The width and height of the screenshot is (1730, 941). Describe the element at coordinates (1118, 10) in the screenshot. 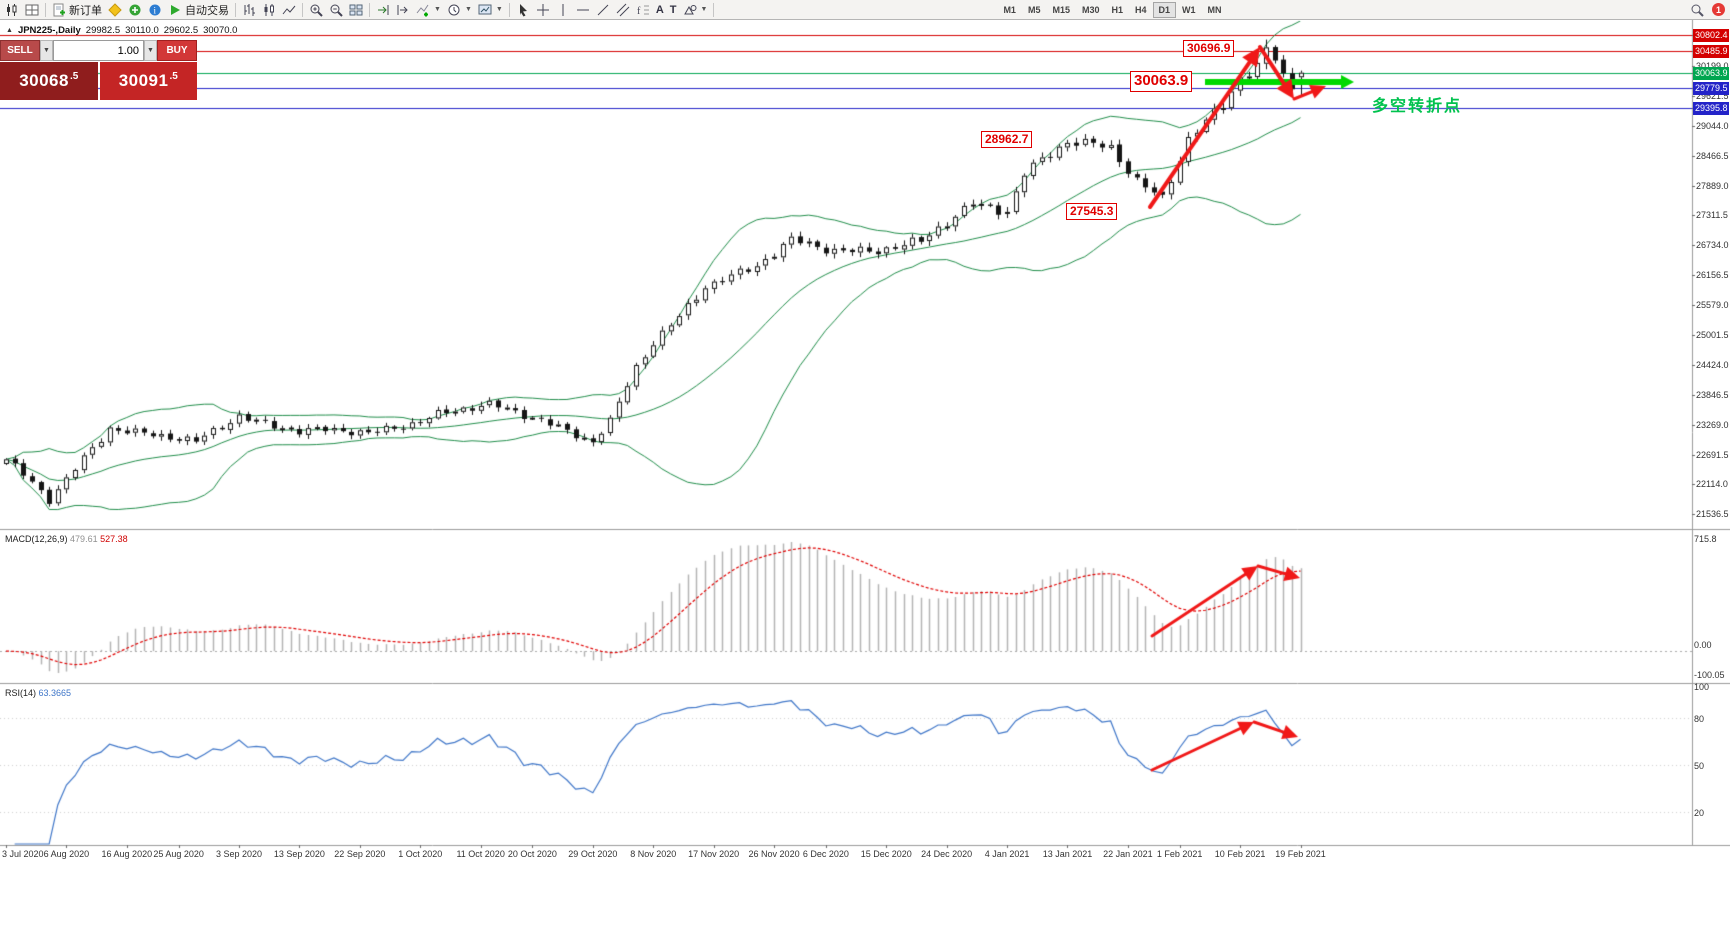

I see `timeframe-h1: H1` at that location.